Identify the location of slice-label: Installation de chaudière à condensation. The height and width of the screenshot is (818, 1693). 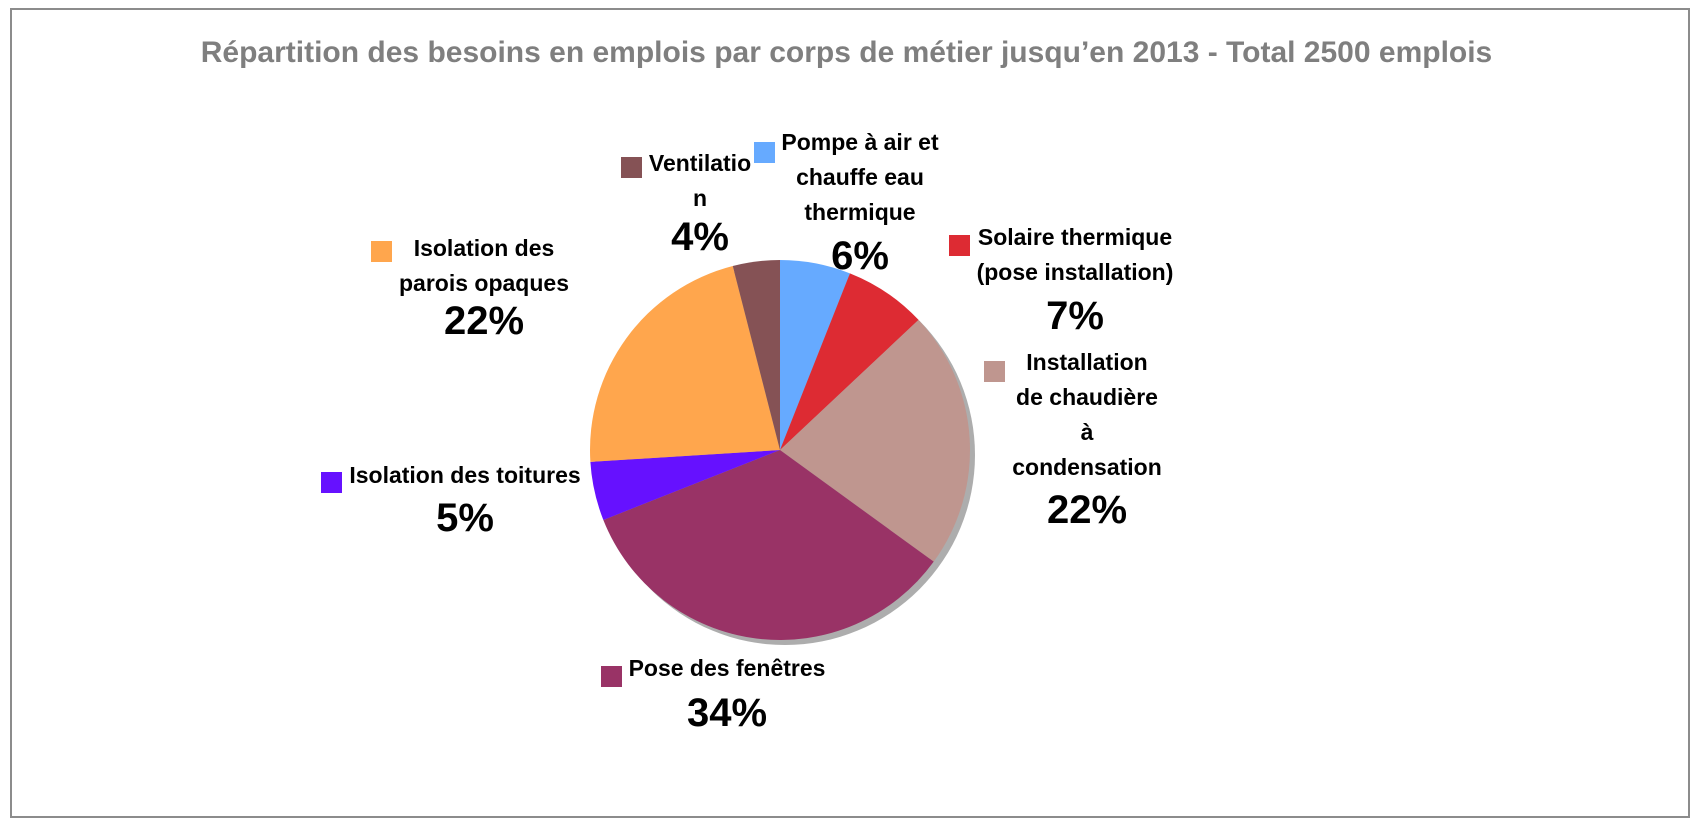
(1087, 414).